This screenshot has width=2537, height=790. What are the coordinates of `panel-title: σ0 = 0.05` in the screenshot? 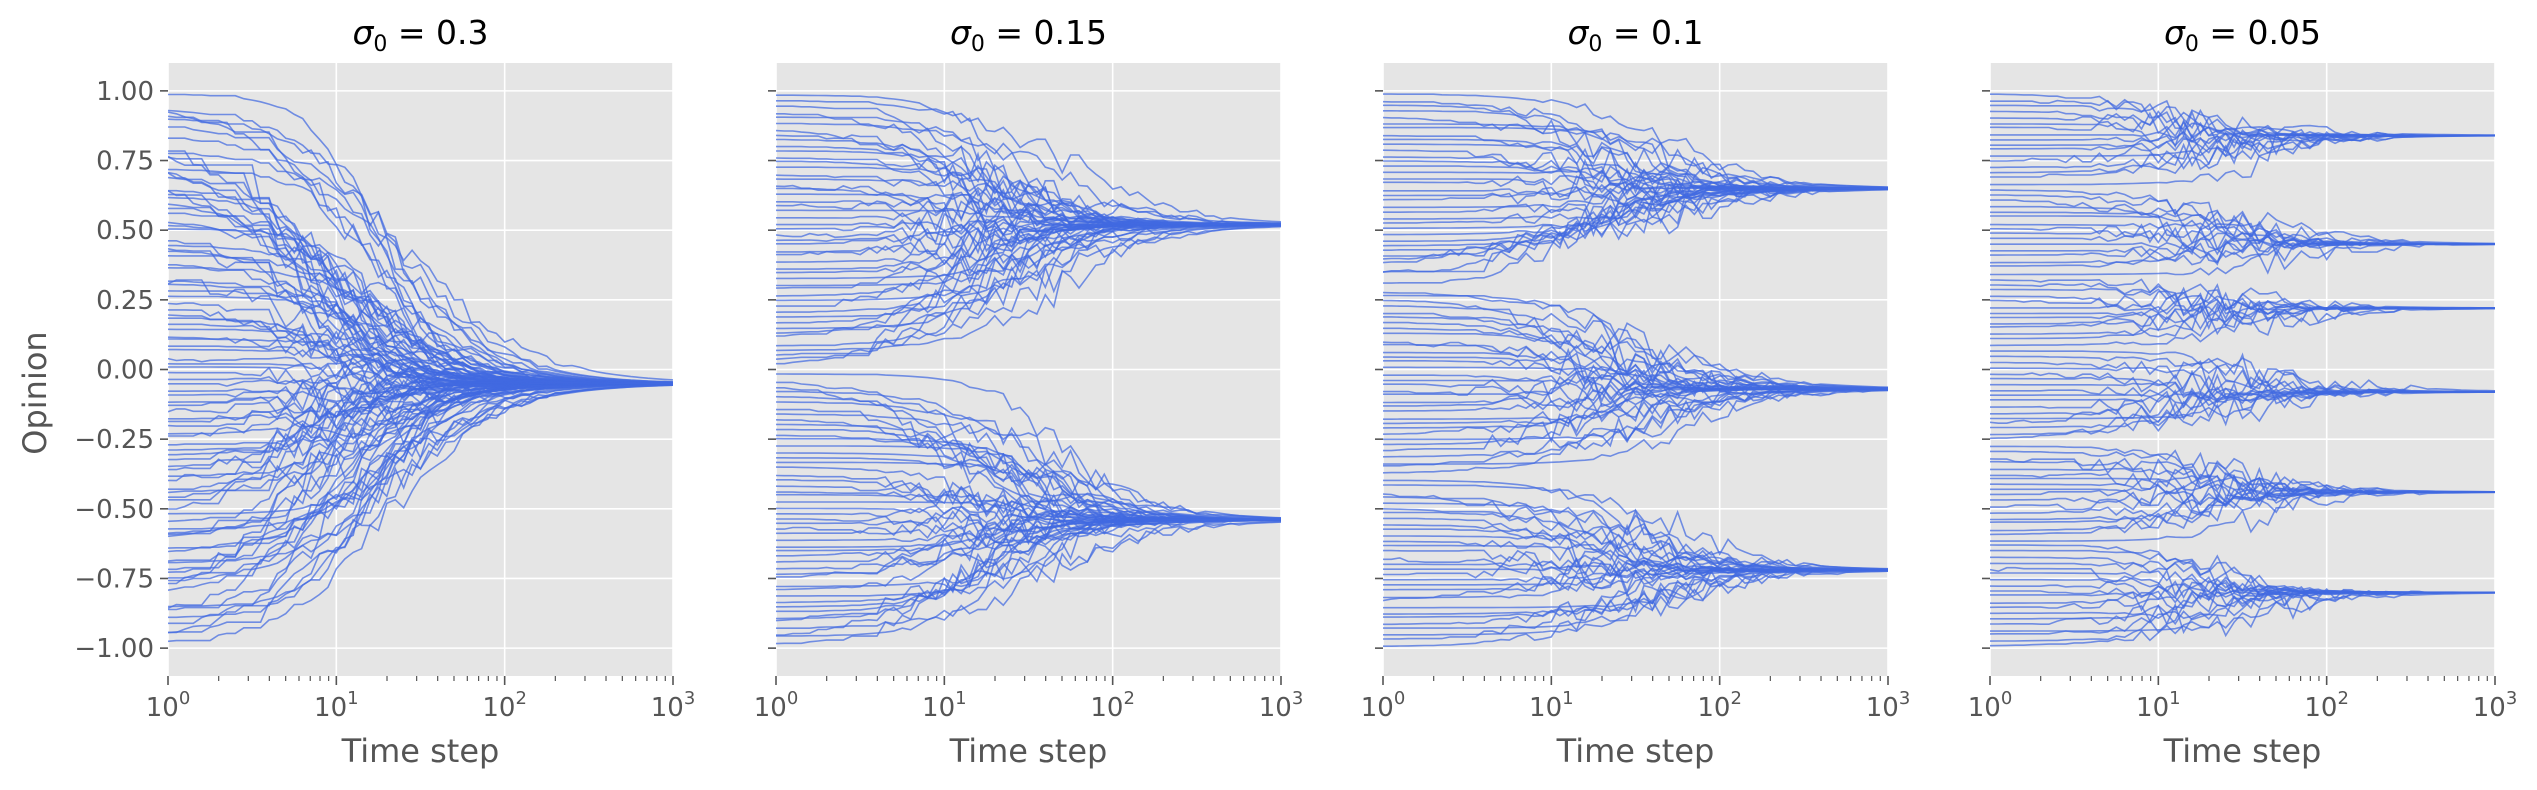 It's located at (2242, 35).